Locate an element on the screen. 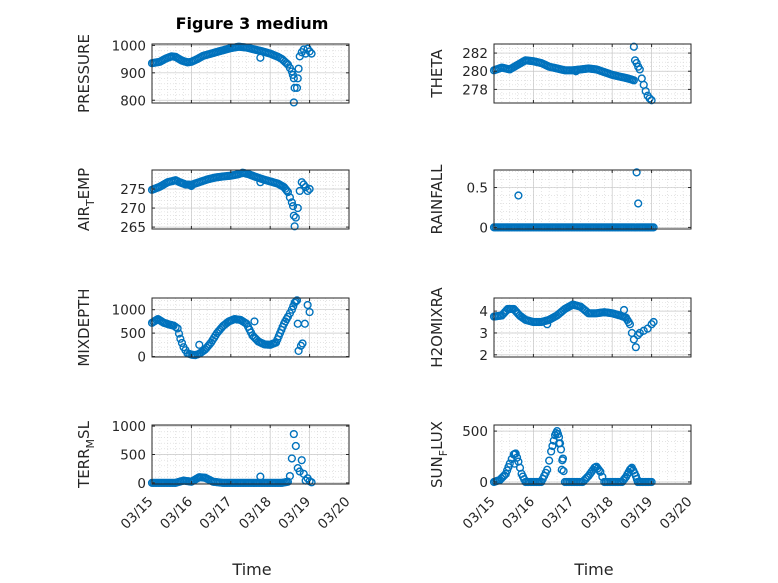 The image size is (778, 583). y-axis-label-rest: SL is located at coordinates (84, 429).